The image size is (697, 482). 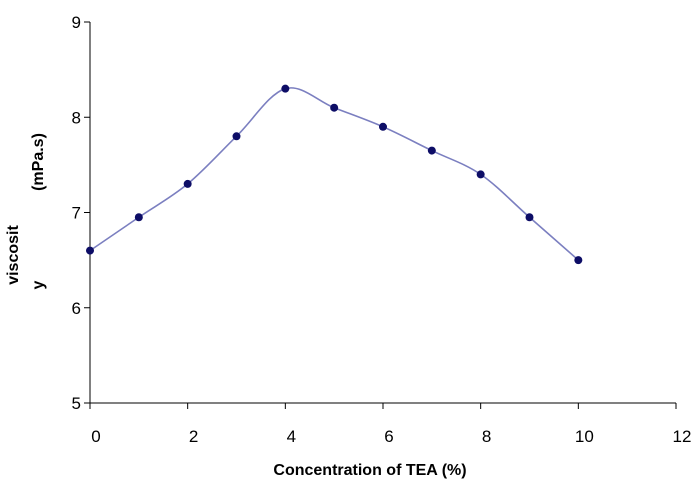 What do you see at coordinates (291, 436) in the screenshot?
I see `x-tick-label: 4` at bounding box center [291, 436].